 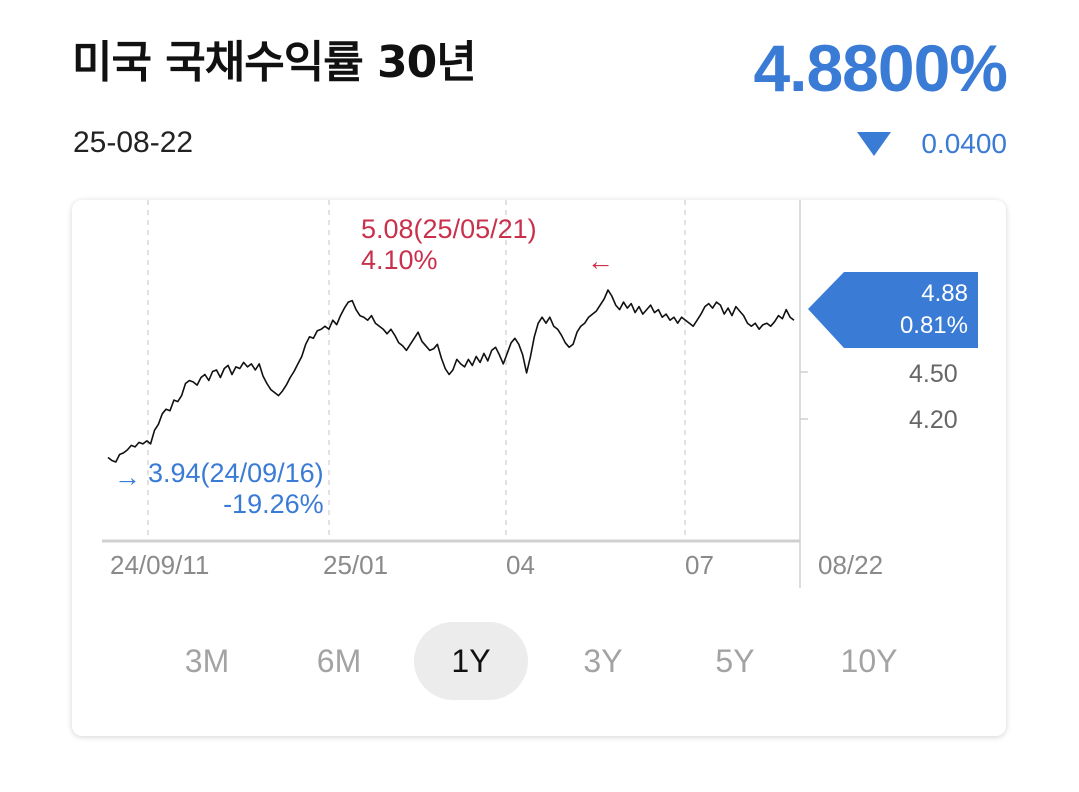 I want to click on period-1y: 1Y, so click(x=471, y=661).